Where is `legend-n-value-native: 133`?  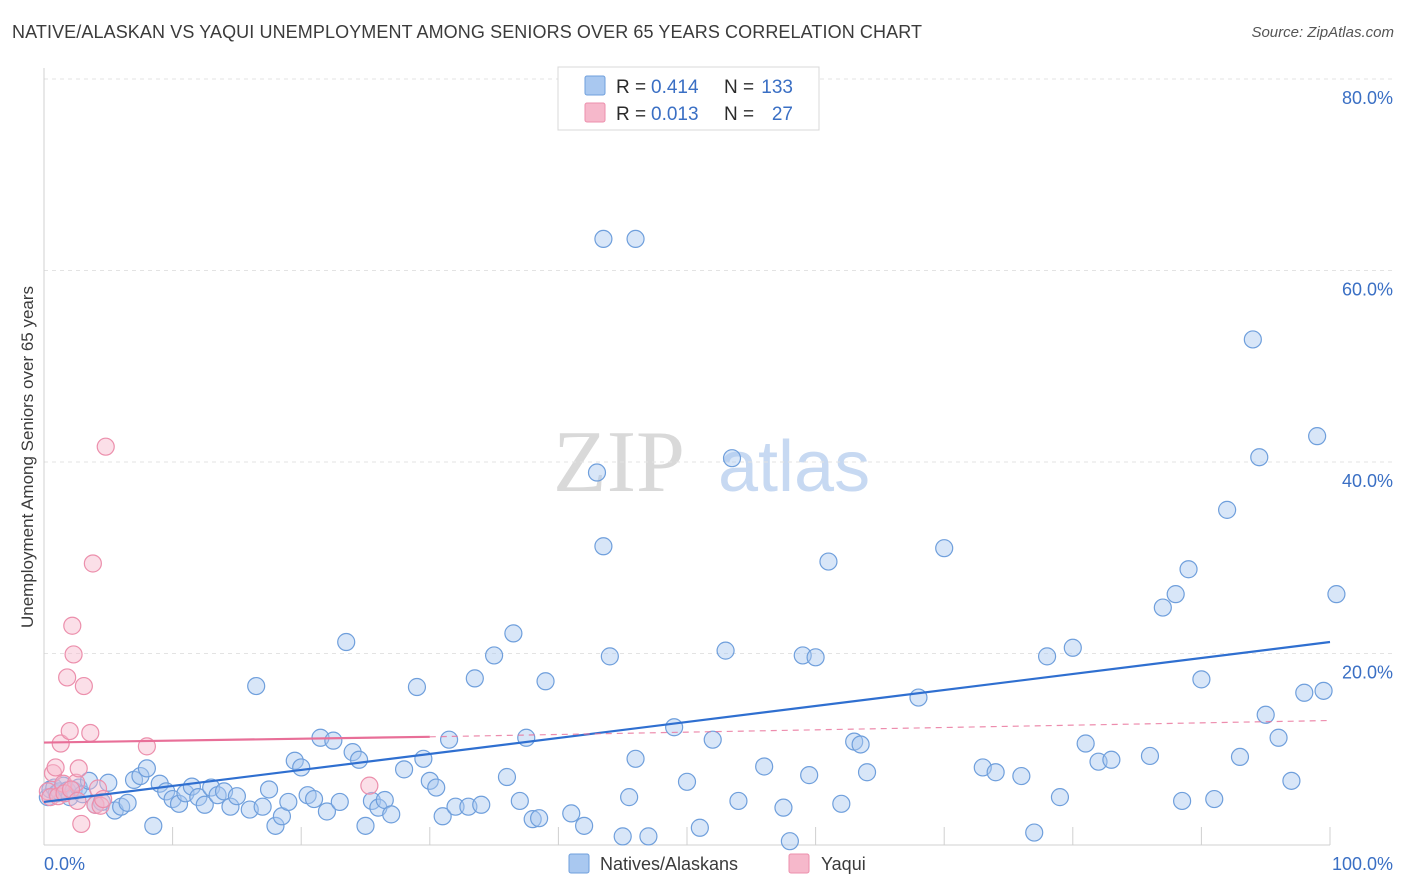 legend-n-value-native: 133 is located at coordinates (777, 87).